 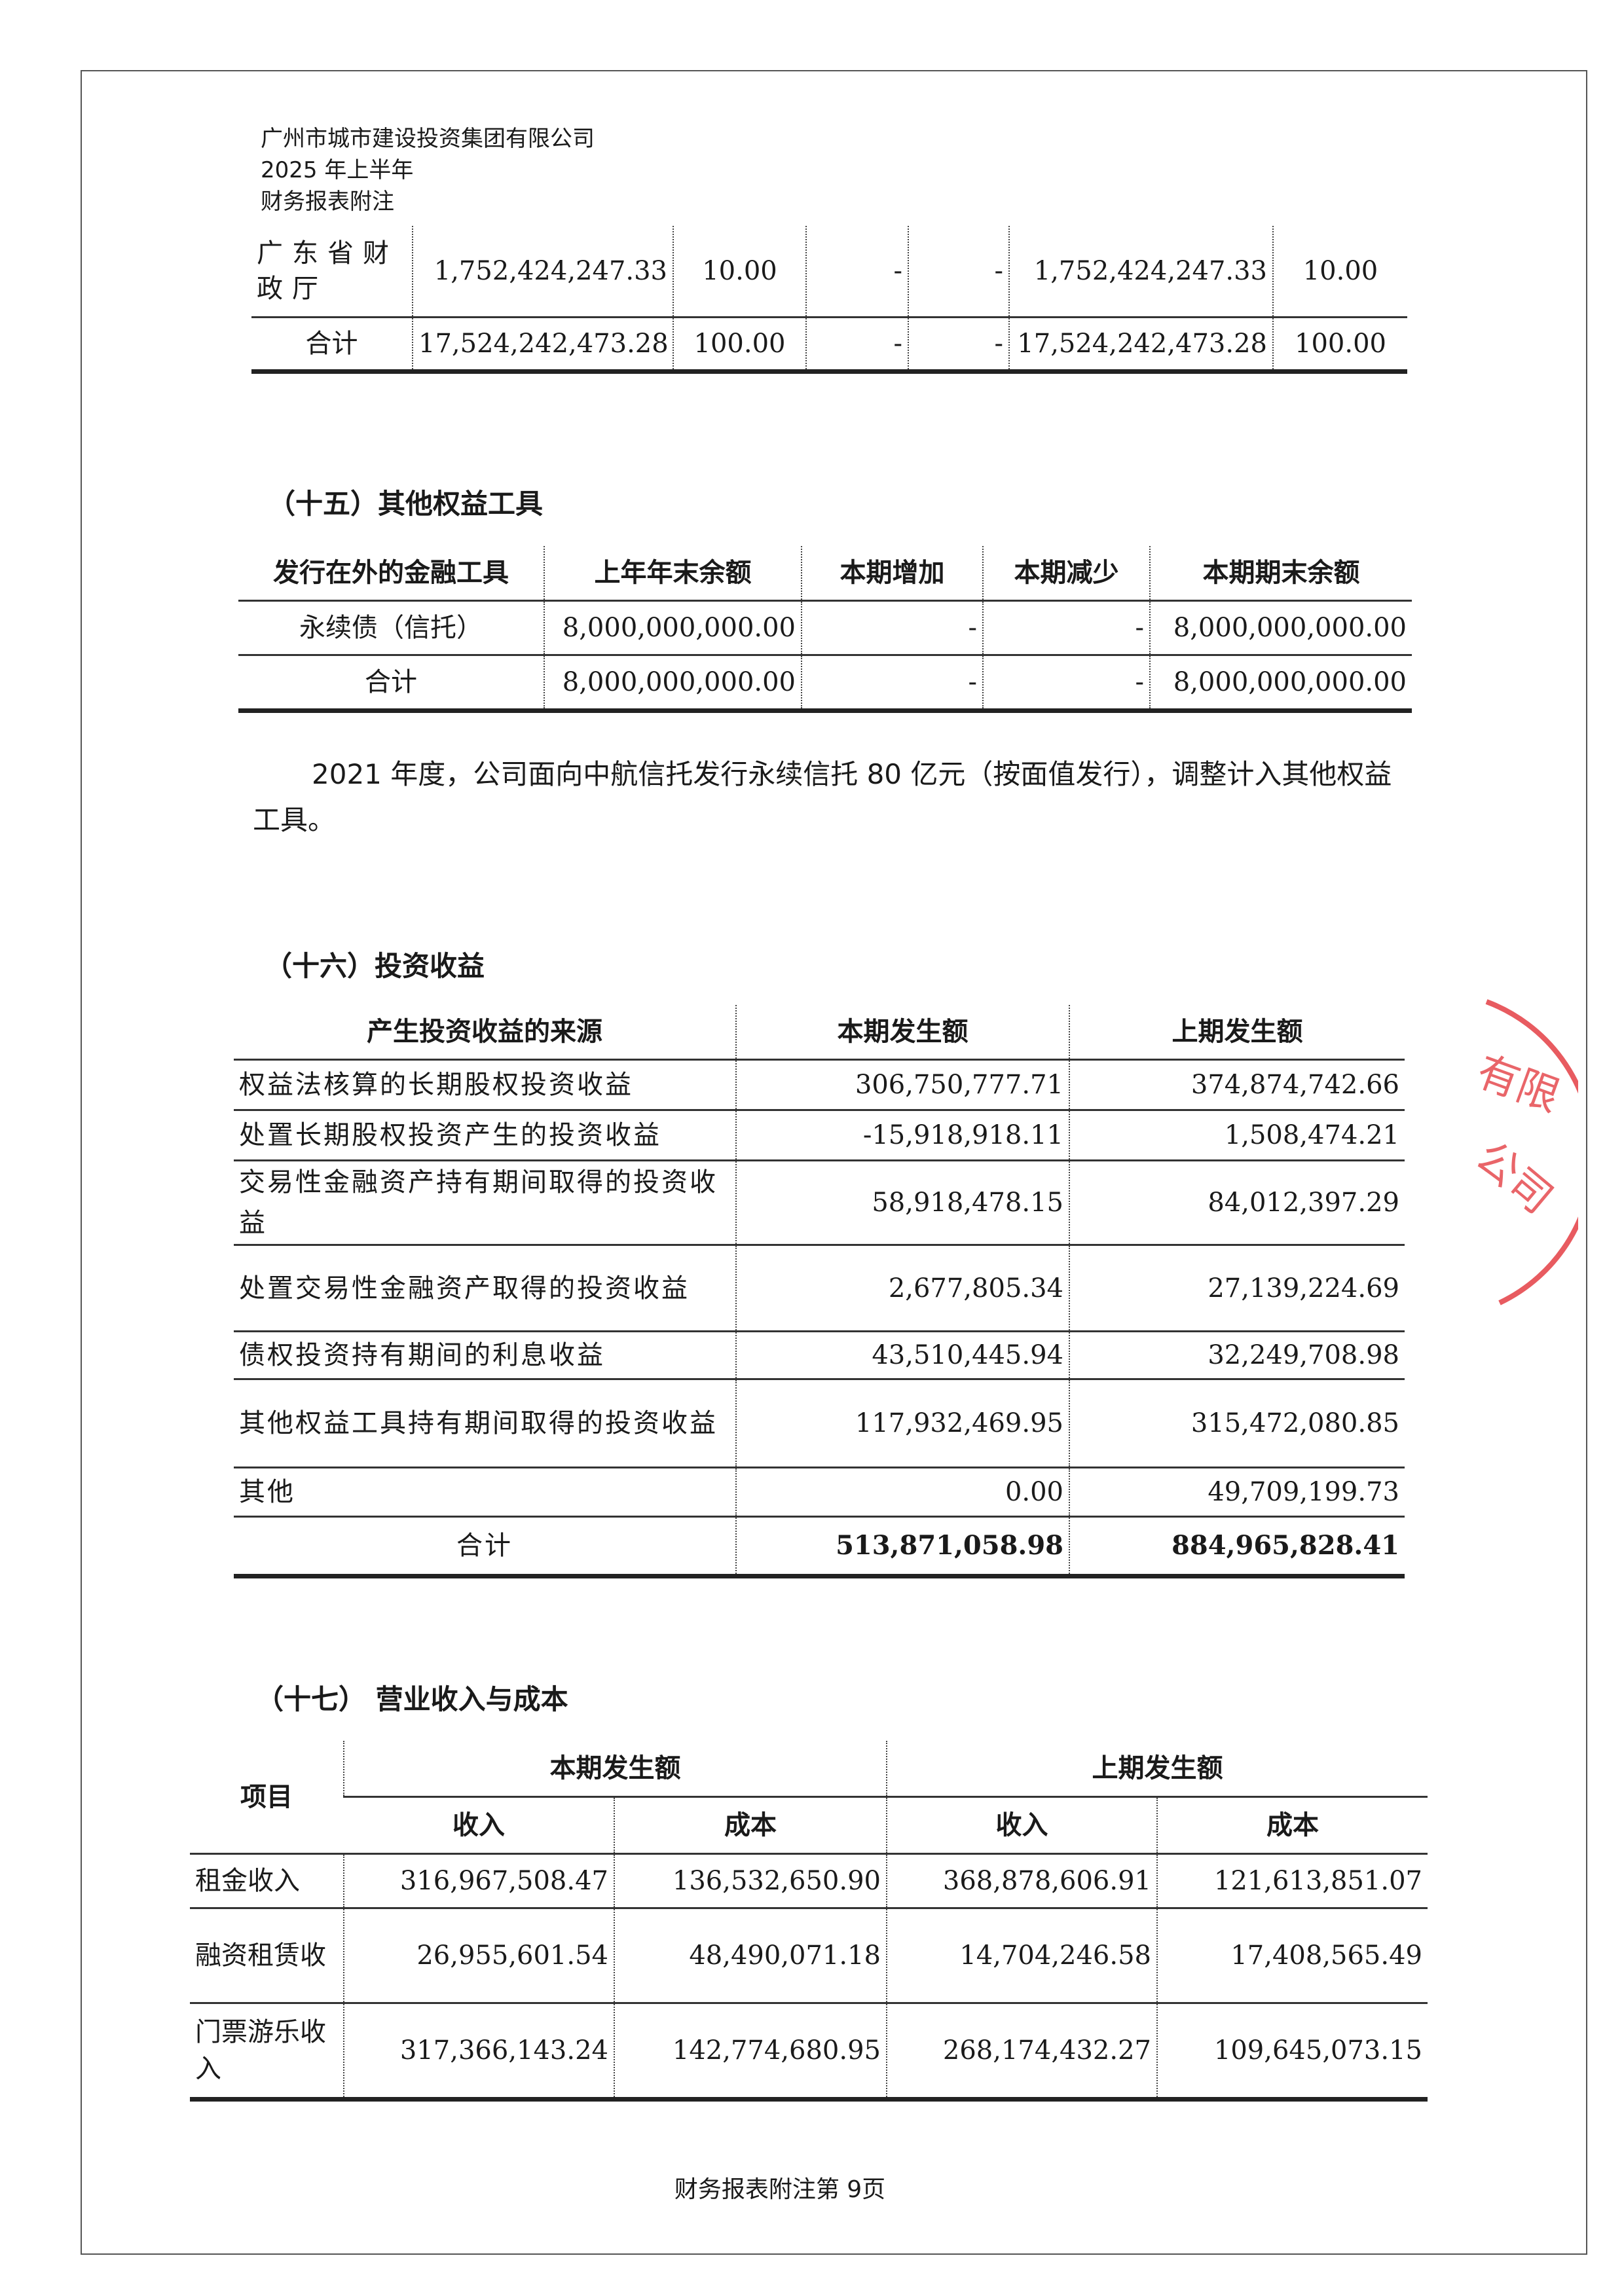 I want to click on report-period: 2025 年上半年, so click(x=337, y=170).